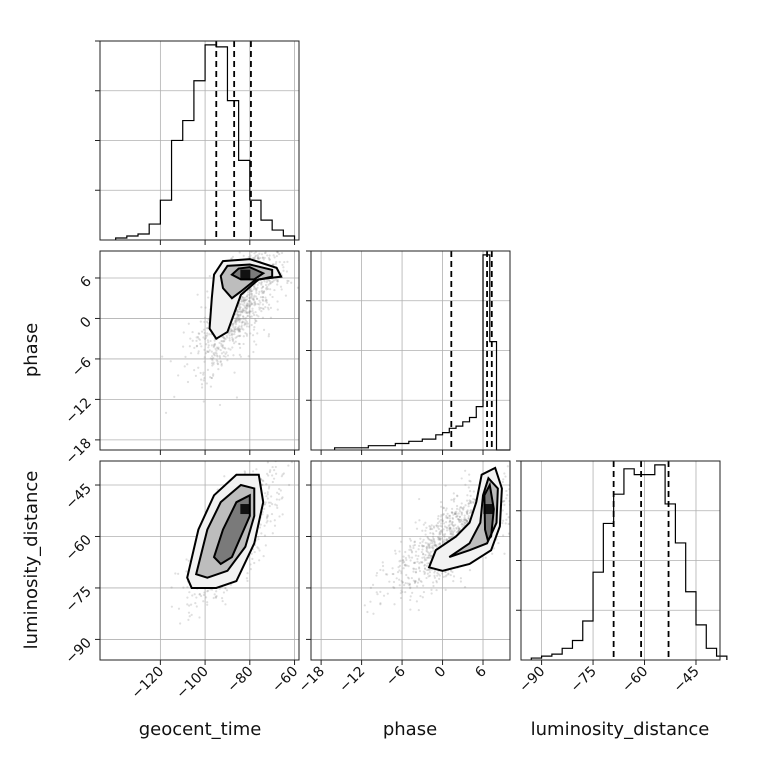 The image size is (760, 760). What do you see at coordinates (240, 680) in the screenshot?
I see `x-tick-label: −80` at bounding box center [240, 680].